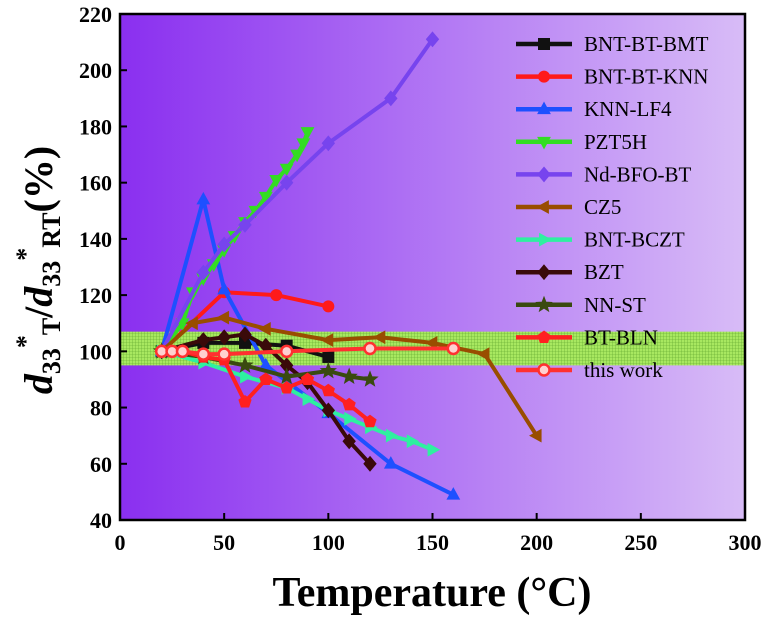  What do you see at coordinates (101, 464) in the screenshot?
I see `y-tick-label: 60` at bounding box center [101, 464].